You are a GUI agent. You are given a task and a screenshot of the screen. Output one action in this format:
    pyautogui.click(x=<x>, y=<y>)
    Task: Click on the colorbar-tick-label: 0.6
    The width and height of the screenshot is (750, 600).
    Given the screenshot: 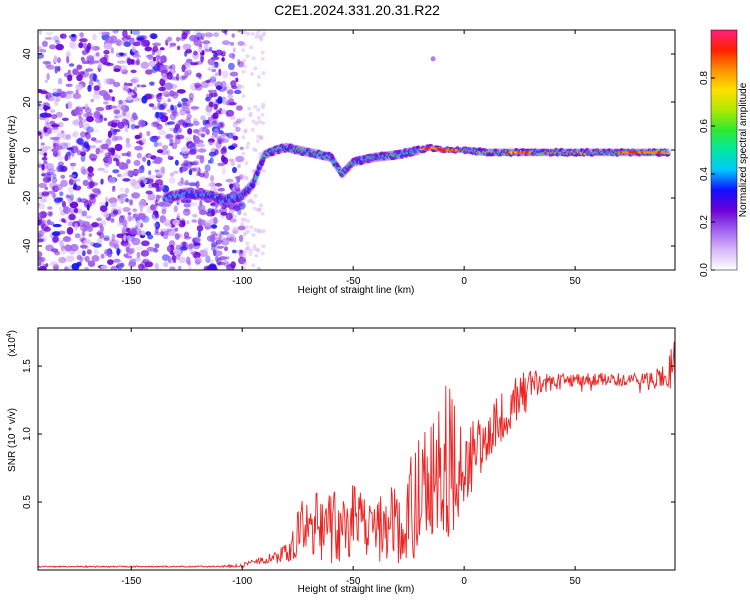 What is the action you would take?
    pyautogui.click(x=704, y=126)
    